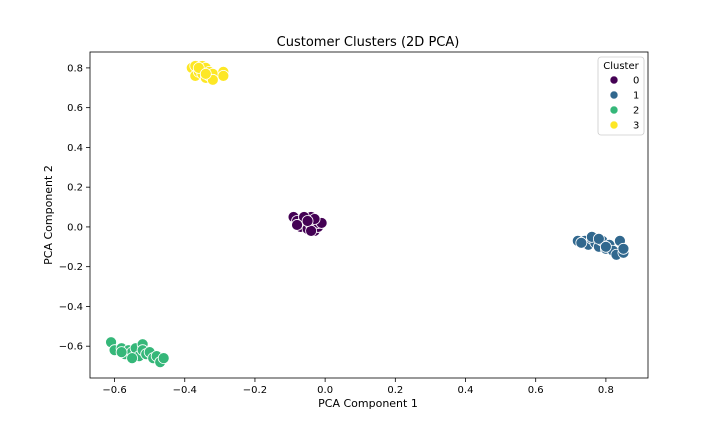  What do you see at coordinates (75, 108) in the screenshot?
I see `y-tick-label: 0.6` at bounding box center [75, 108].